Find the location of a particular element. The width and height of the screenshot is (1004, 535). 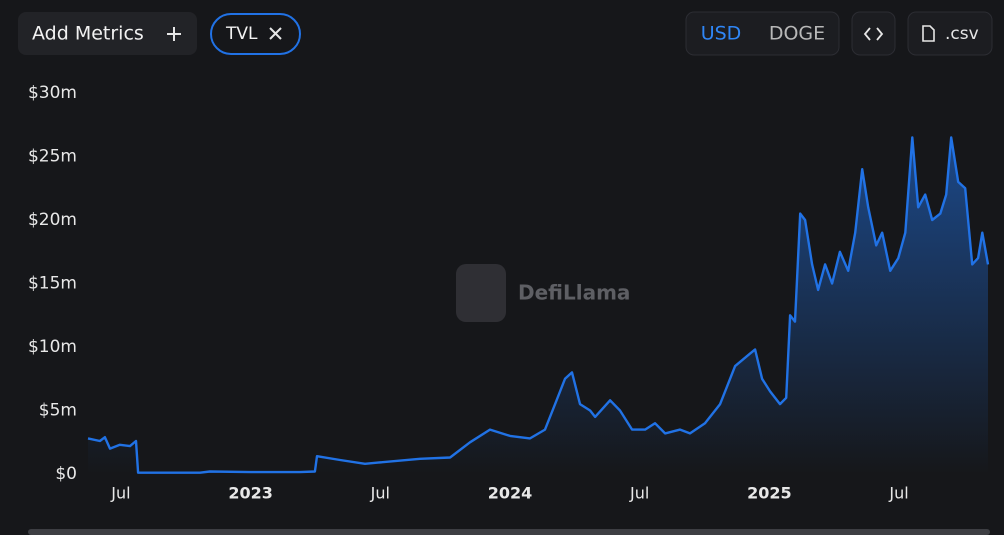

metric-chip: TVL is located at coordinates (255, 34).